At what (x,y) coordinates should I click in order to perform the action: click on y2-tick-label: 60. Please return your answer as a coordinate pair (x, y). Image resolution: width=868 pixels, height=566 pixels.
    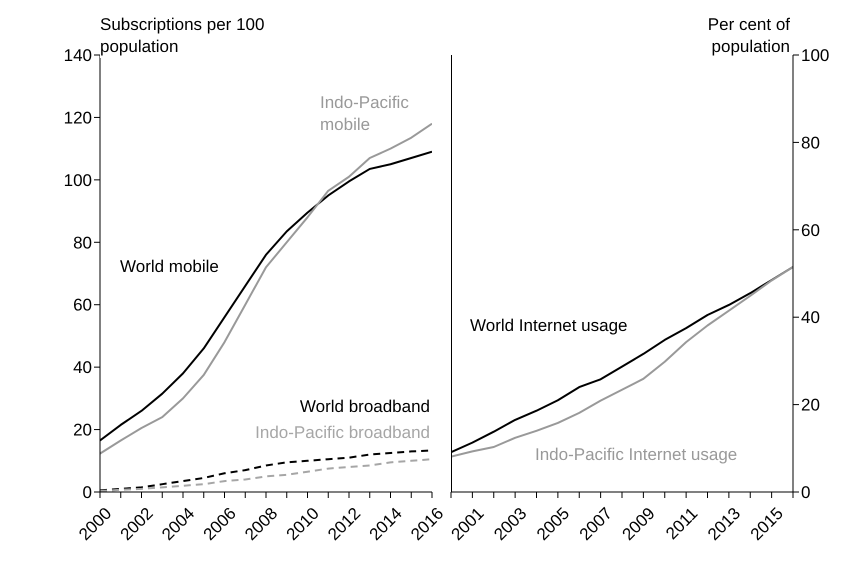
    Looking at the image, I should click on (810, 230).